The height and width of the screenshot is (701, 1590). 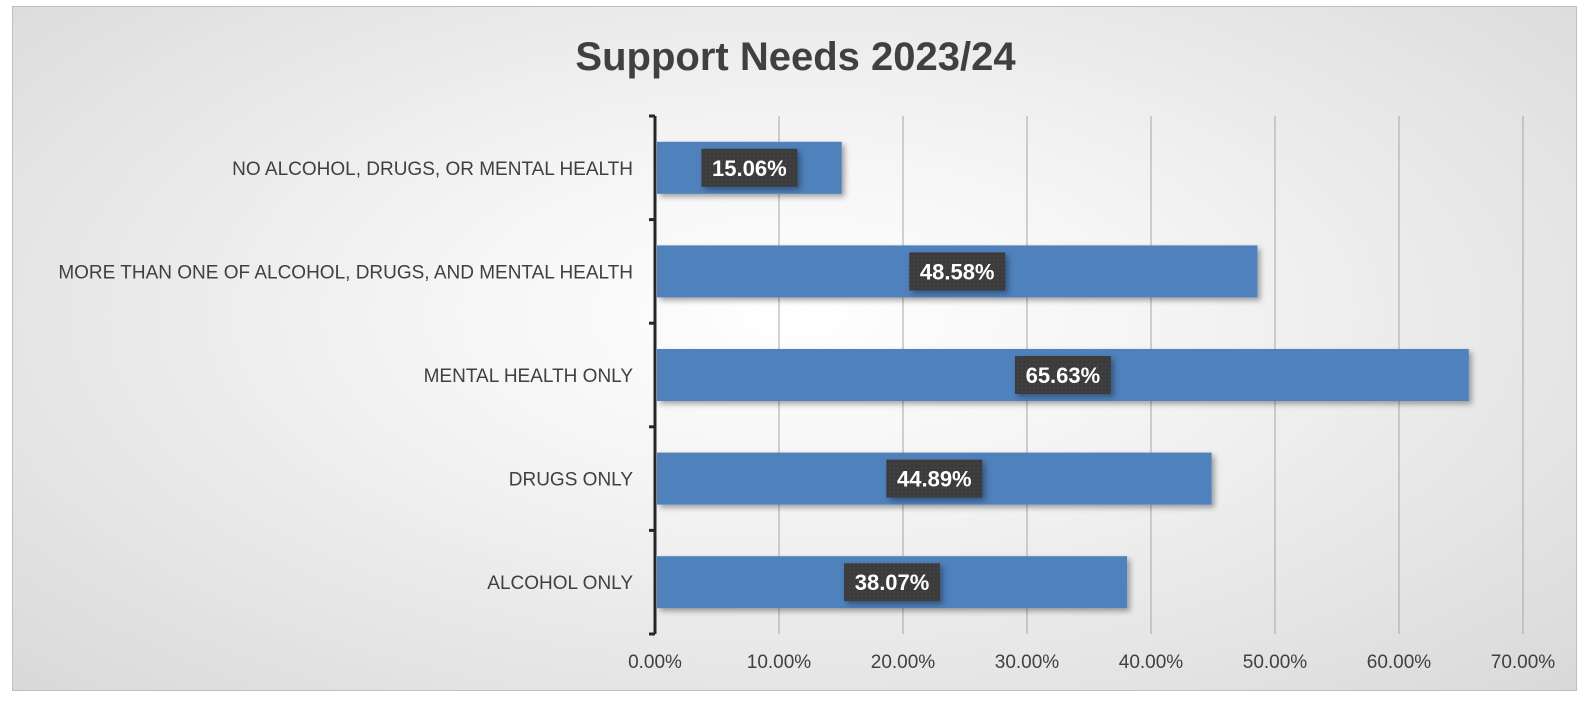 What do you see at coordinates (560, 583) in the screenshot?
I see `category-label: ALCOHOL ONLY` at bounding box center [560, 583].